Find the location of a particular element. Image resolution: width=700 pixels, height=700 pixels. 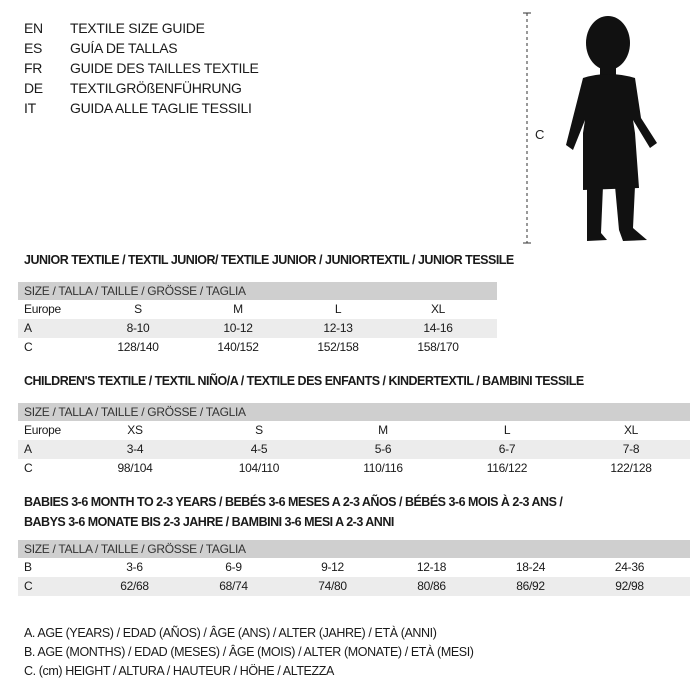

lang-code: EN is located at coordinates (33, 28).